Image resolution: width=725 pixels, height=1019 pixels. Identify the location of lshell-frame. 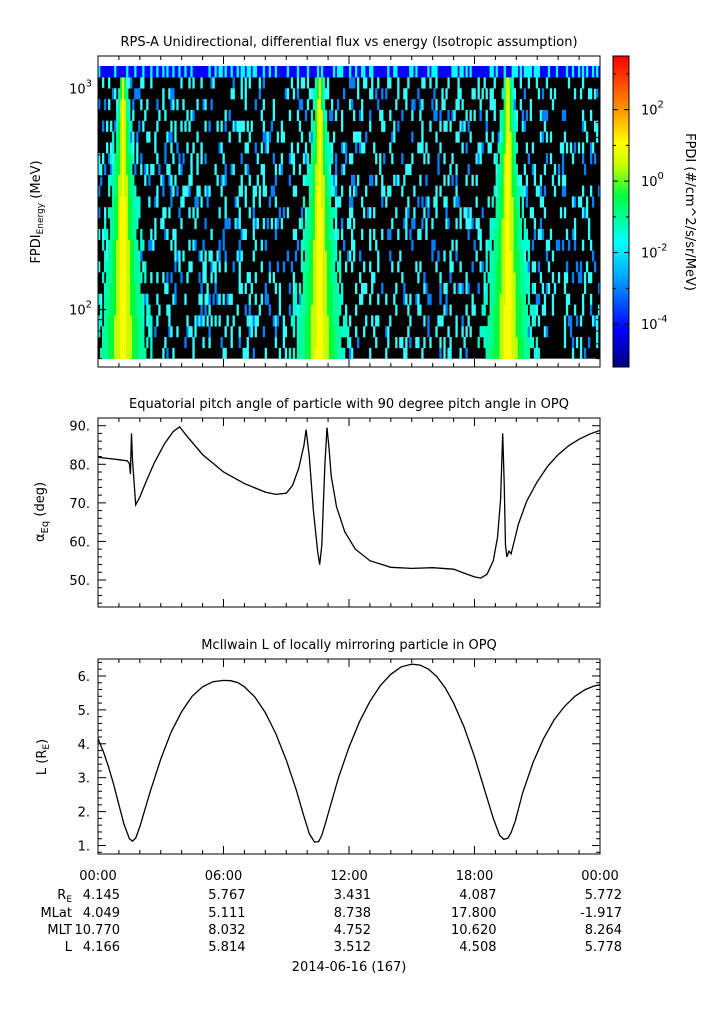
(349, 756).